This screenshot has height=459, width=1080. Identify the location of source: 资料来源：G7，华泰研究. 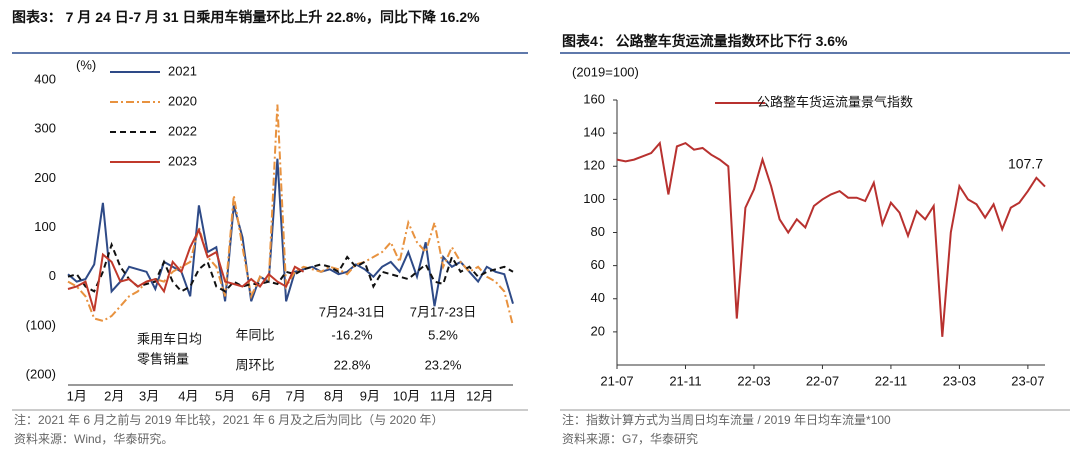
(630, 438).